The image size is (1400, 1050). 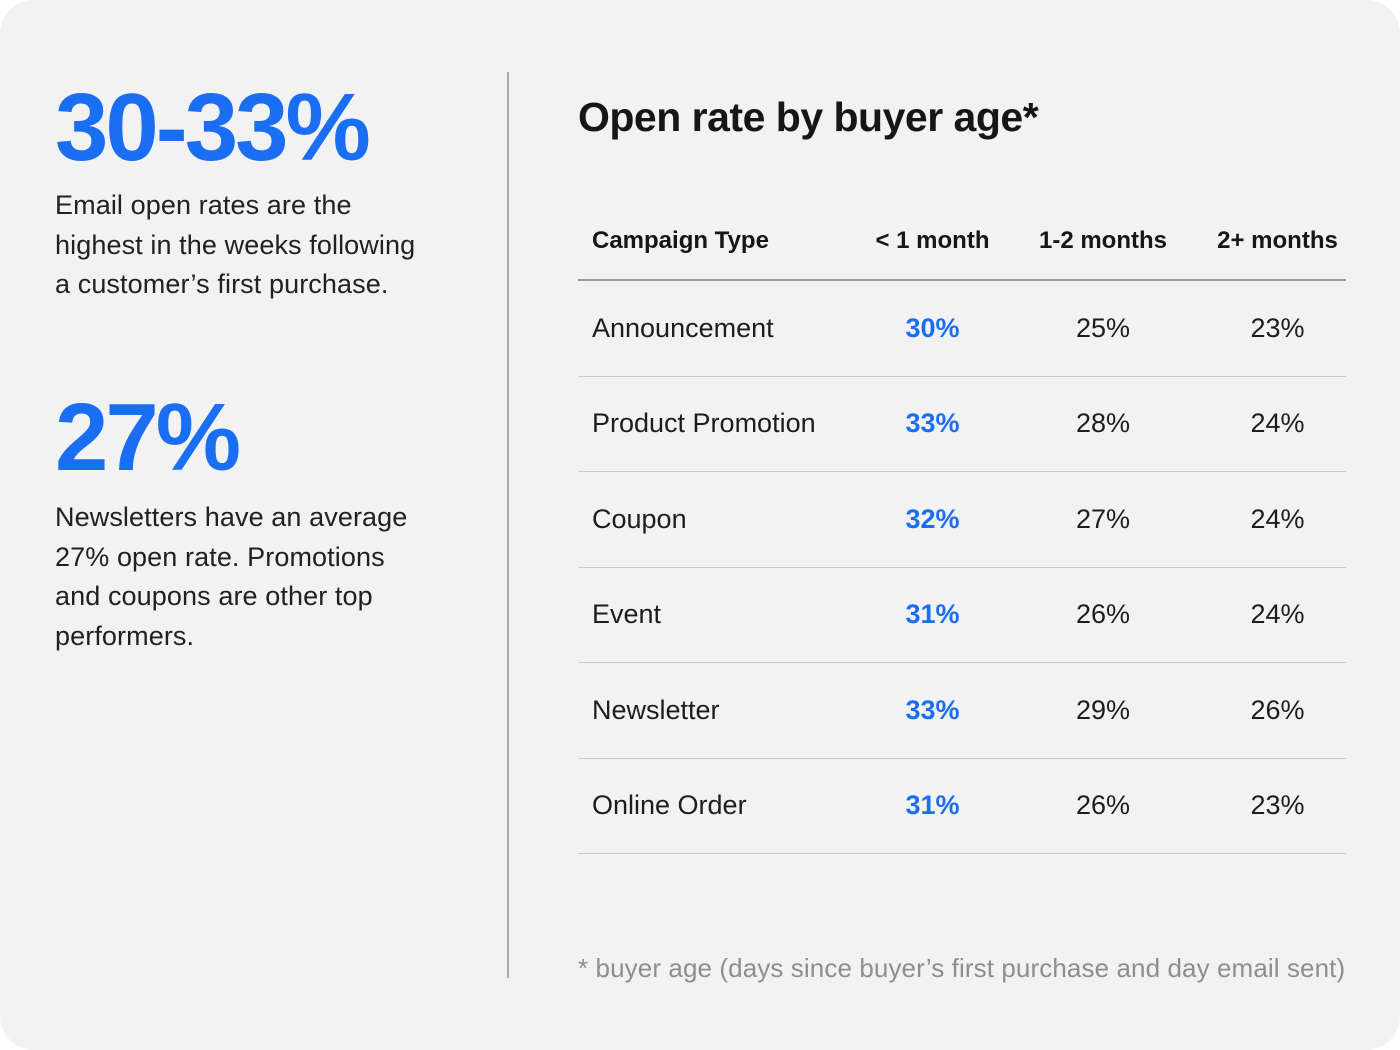 What do you see at coordinates (148, 437) in the screenshot?
I see `stat-value-secondary: 27%` at bounding box center [148, 437].